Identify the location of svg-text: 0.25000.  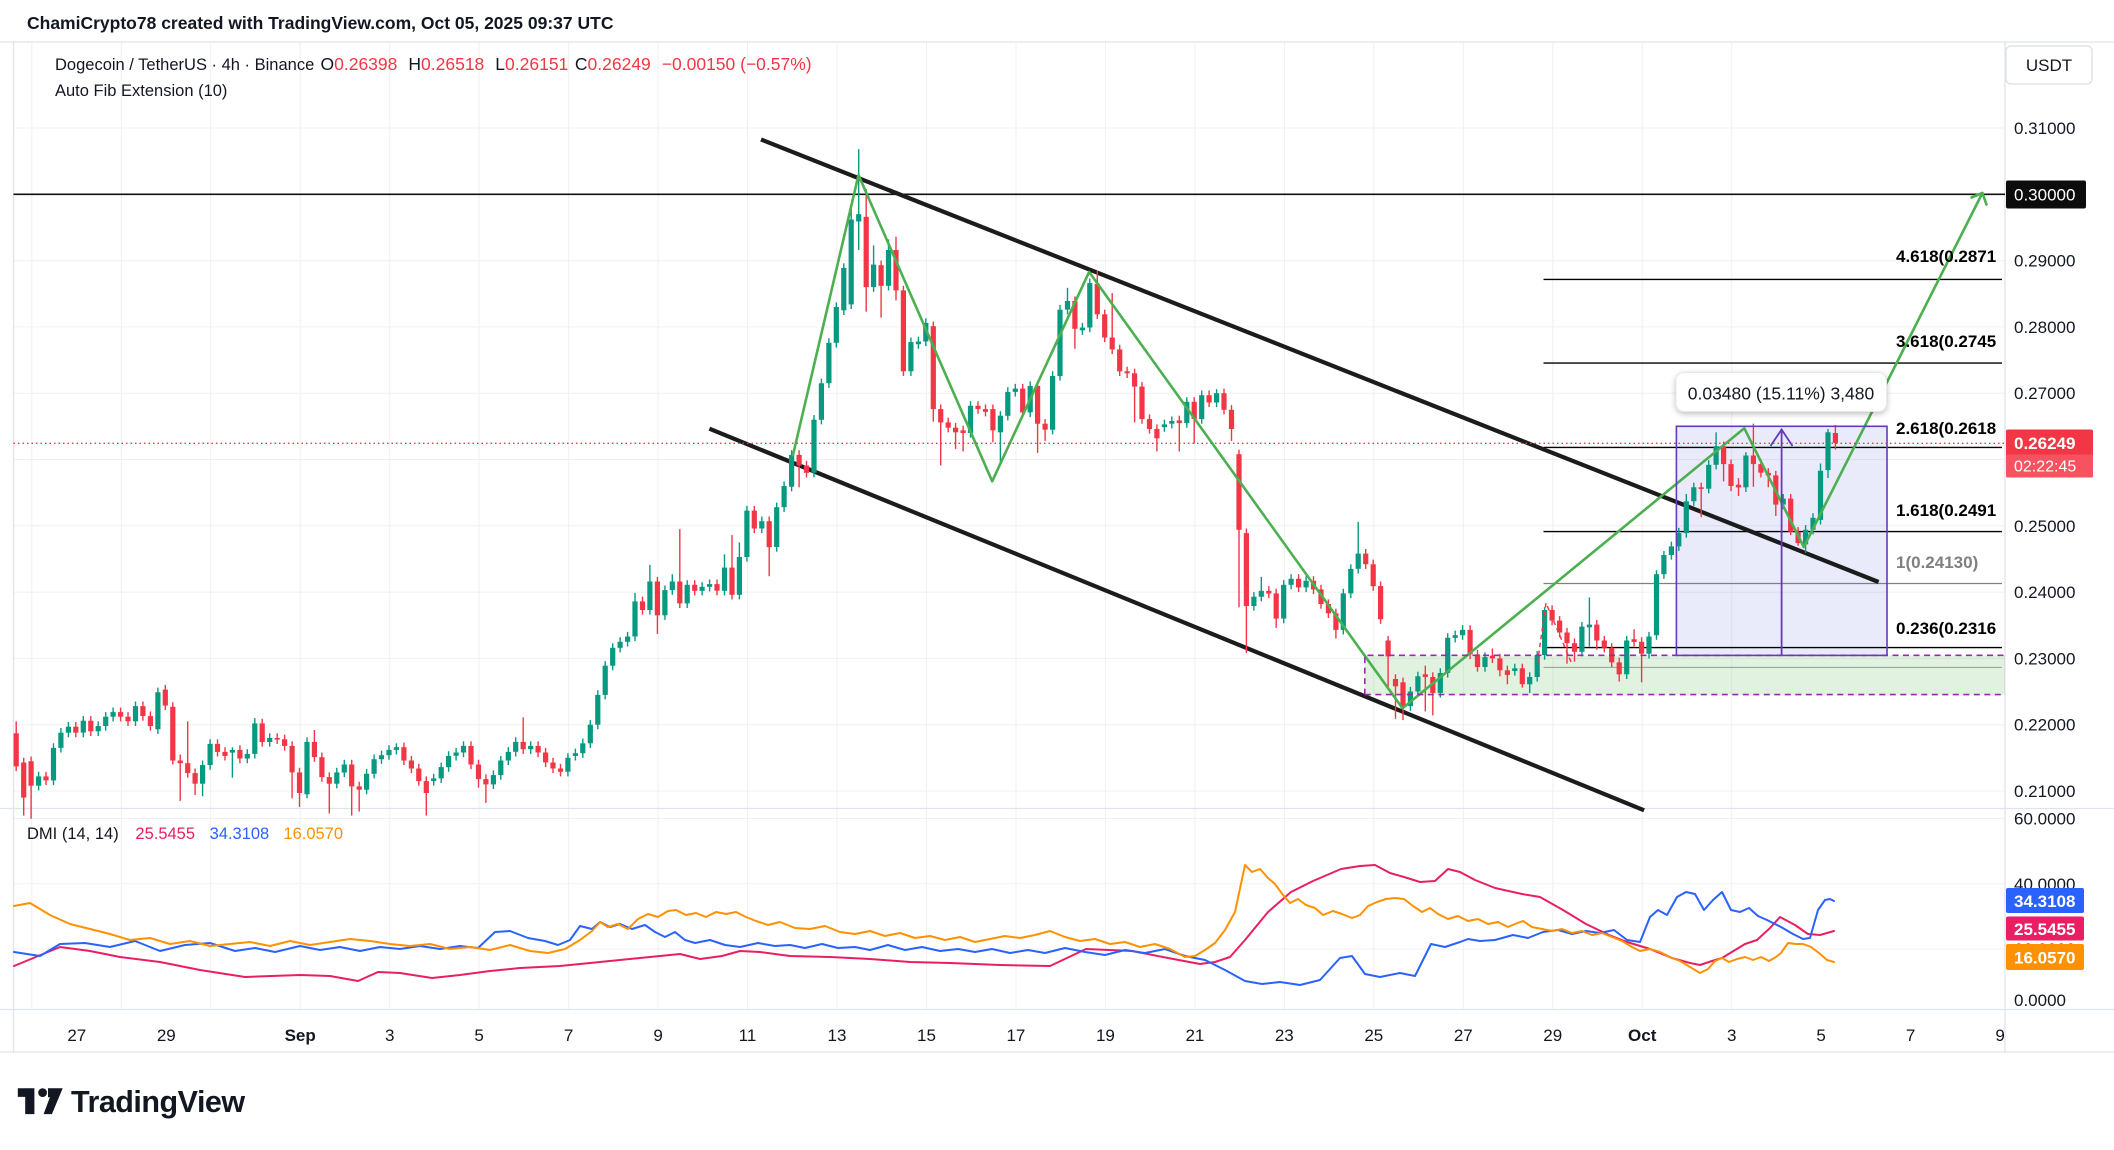
(2044, 526).